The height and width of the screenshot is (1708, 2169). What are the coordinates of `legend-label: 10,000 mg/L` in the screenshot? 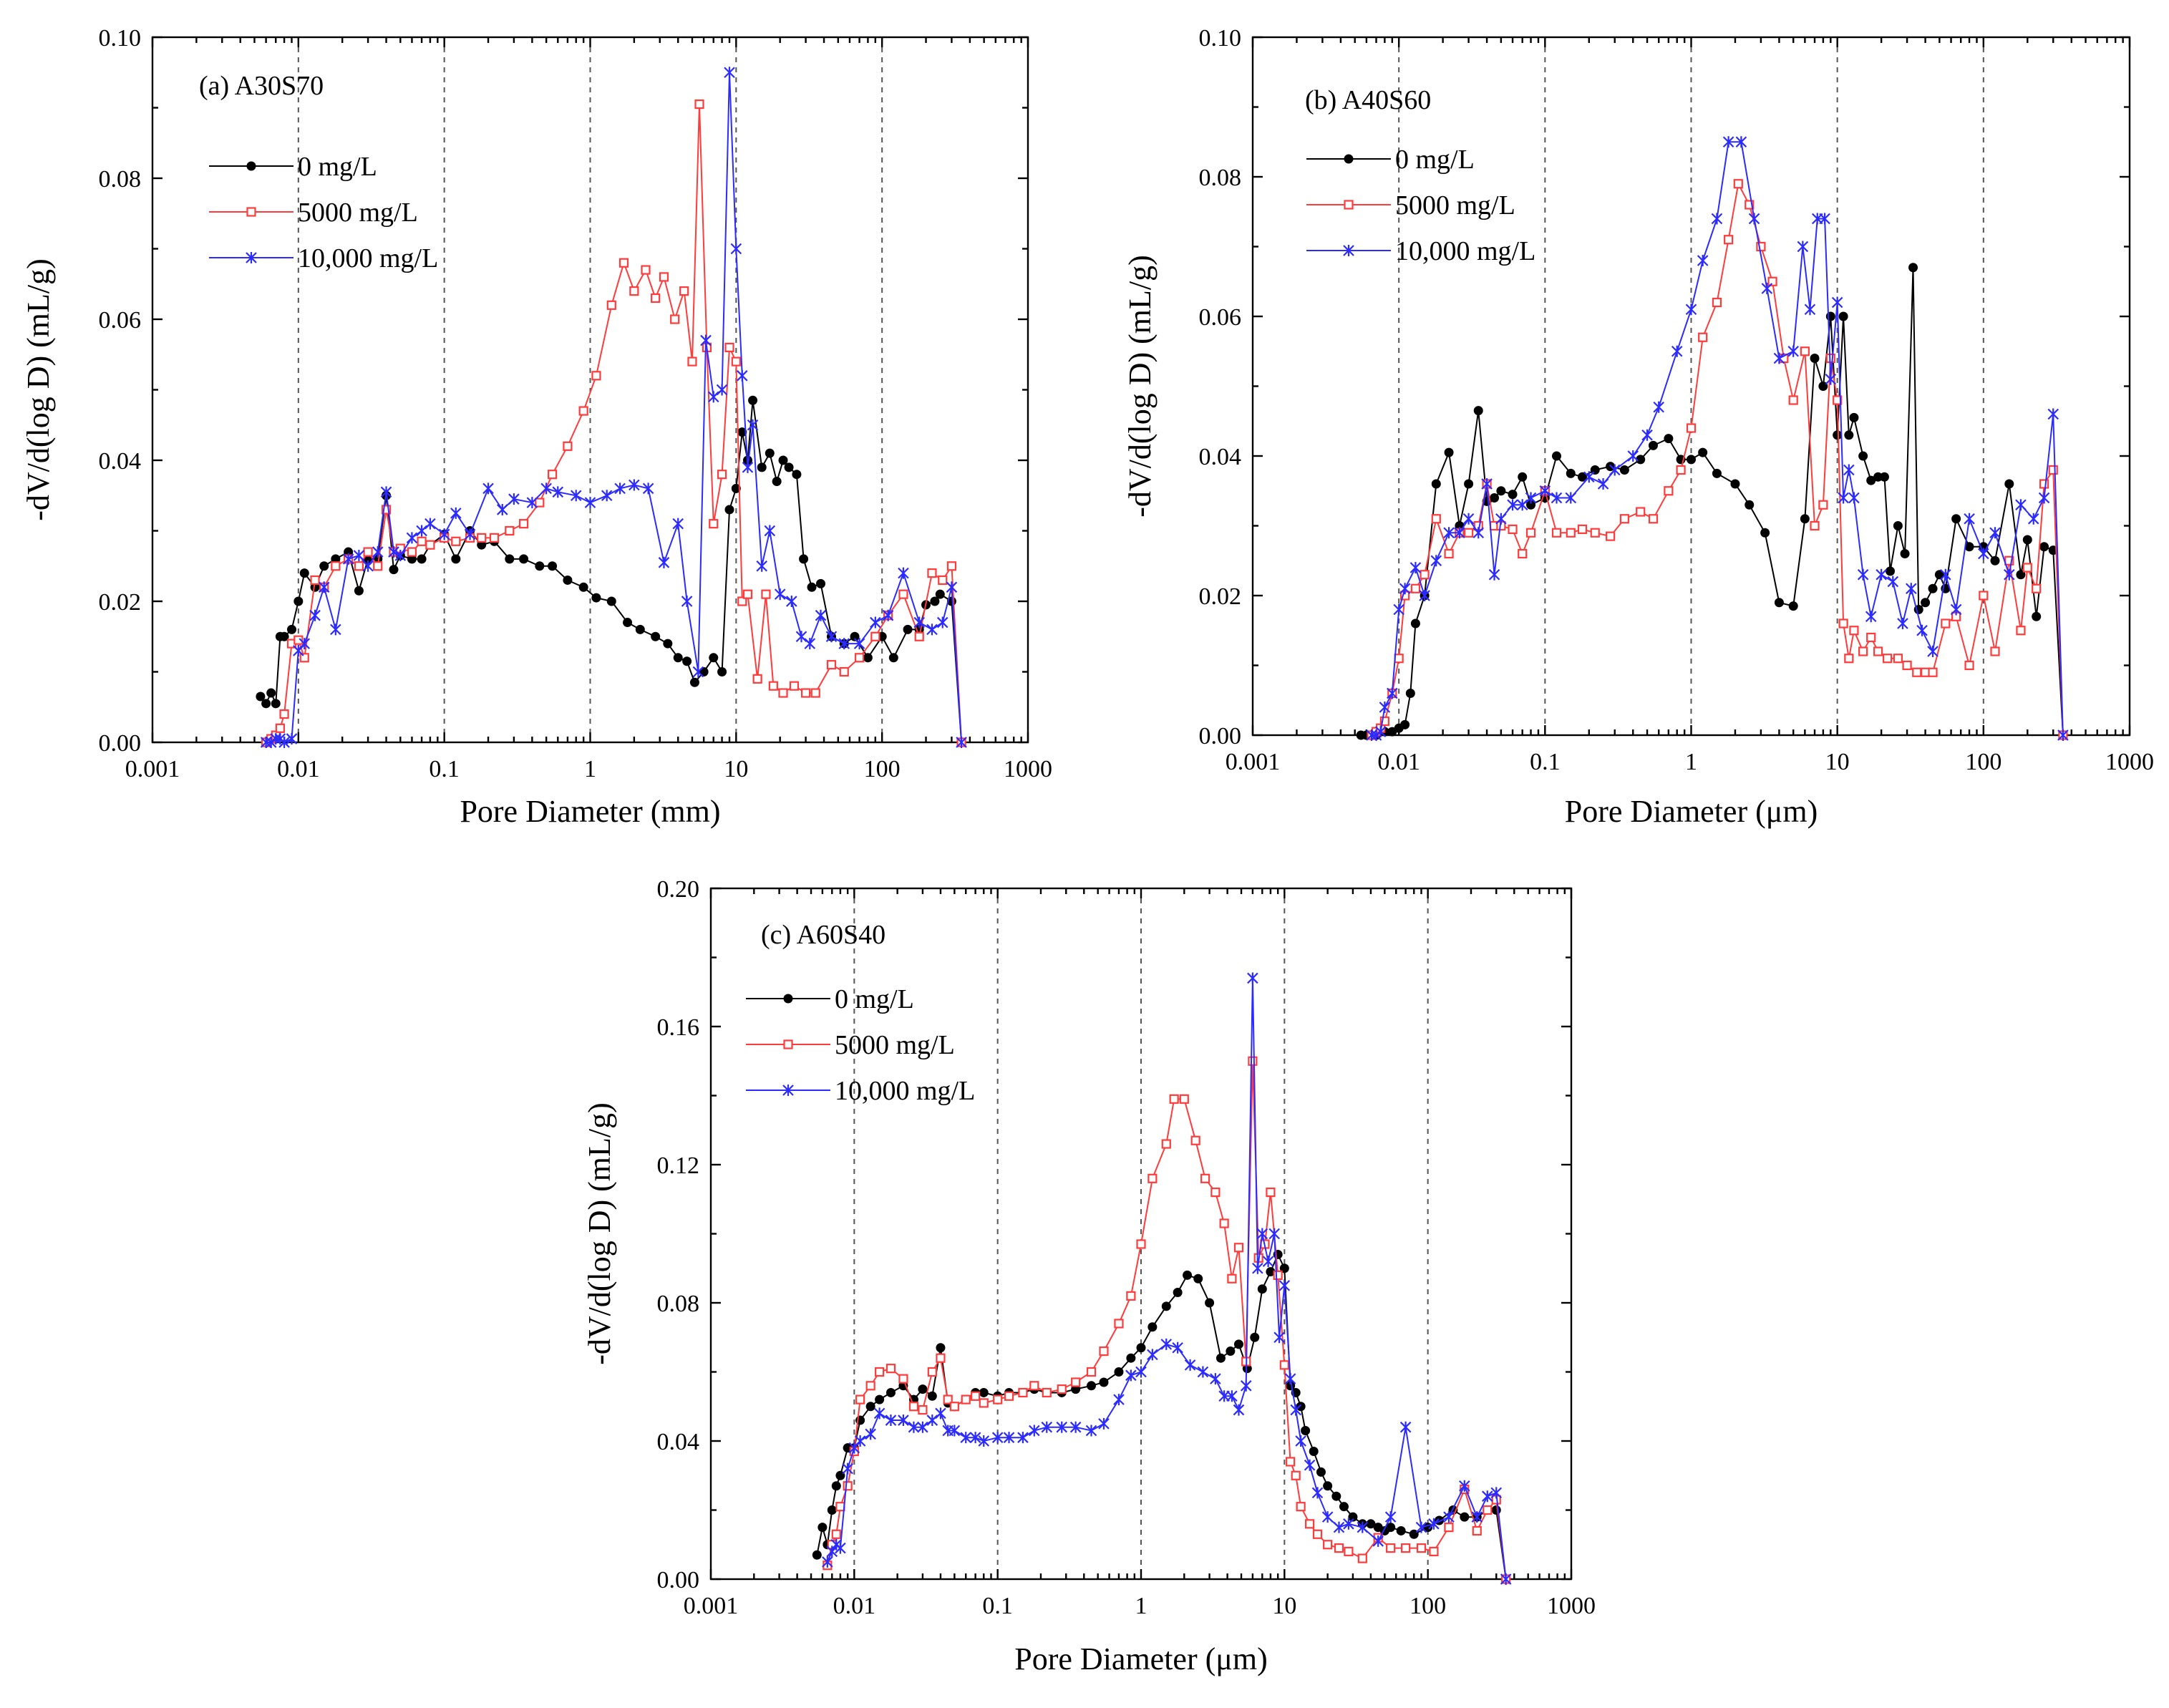 It's located at (1465, 251).